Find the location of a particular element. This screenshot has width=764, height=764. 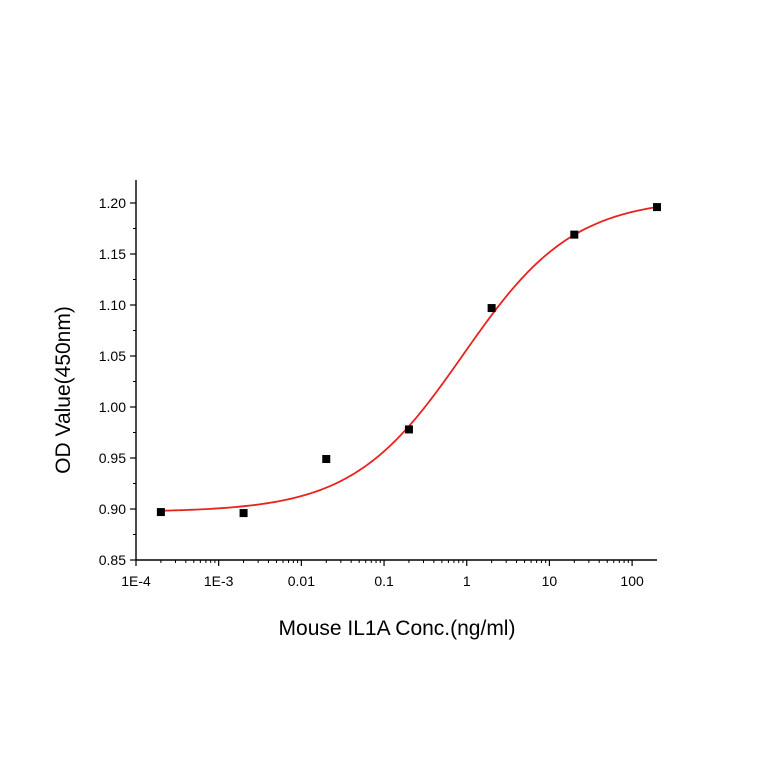

x-tick-label: 1E-4 is located at coordinates (136, 581).